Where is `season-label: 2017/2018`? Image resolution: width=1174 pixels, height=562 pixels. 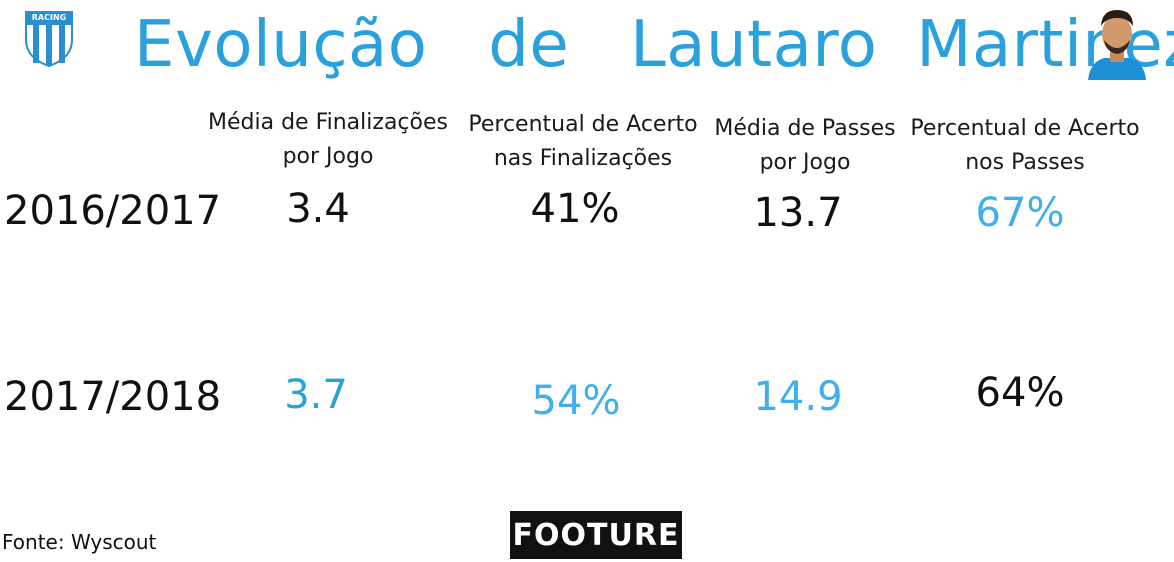 season-label: 2017/2018 is located at coordinates (113, 397).